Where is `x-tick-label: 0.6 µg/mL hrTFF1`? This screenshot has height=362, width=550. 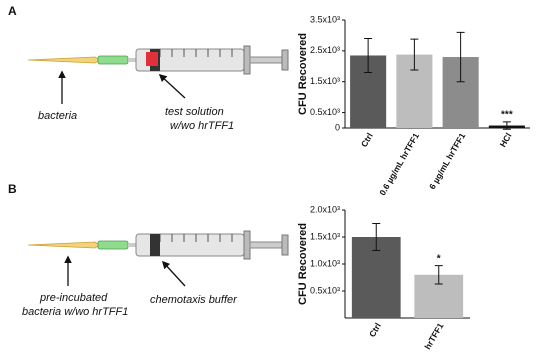
x-tick-label: 0.6 µg/mL hrTFF1 is located at coordinates (399, 164).